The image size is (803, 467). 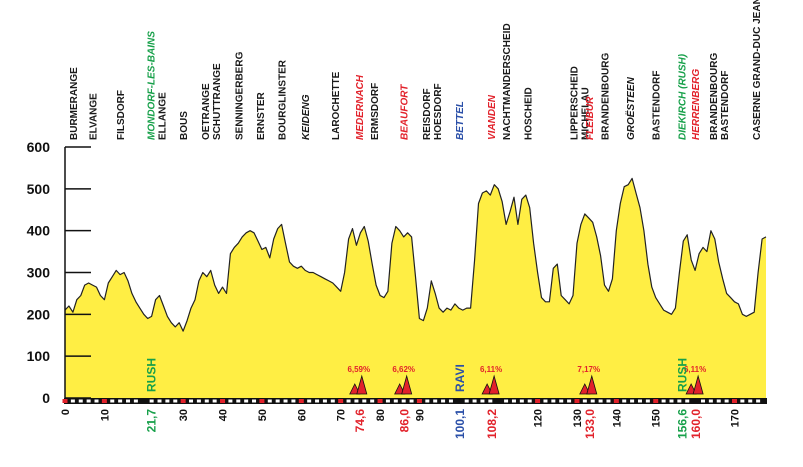 What do you see at coordinates (306, 117) in the screenshot?
I see `place-name-label: KEIDENG` at bounding box center [306, 117].